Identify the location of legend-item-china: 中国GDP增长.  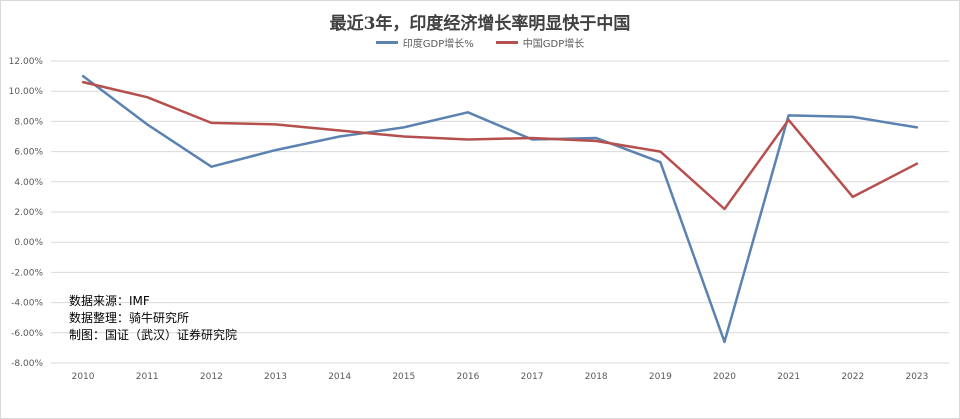
(540, 42).